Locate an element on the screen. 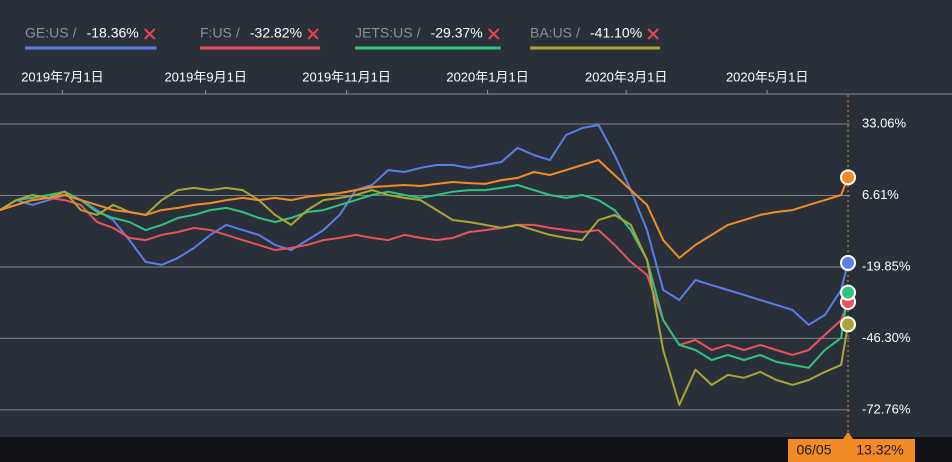 The height and width of the screenshot is (462, 952). legend-item: JETS:US / -29.37% is located at coordinates (428, 37).